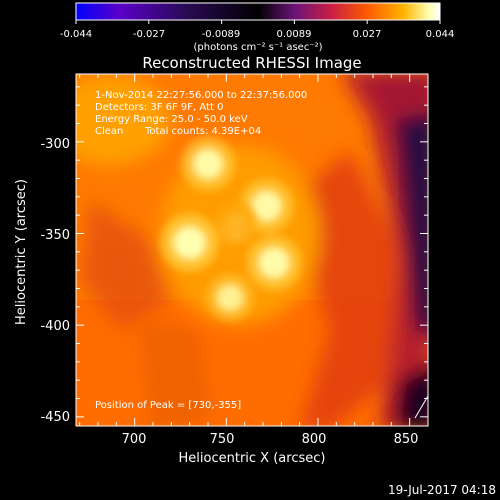 The image size is (500, 500). What do you see at coordinates (314, 439) in the screenshot?
I see `x-tick-label: 800` at bounding box center [314, 439].